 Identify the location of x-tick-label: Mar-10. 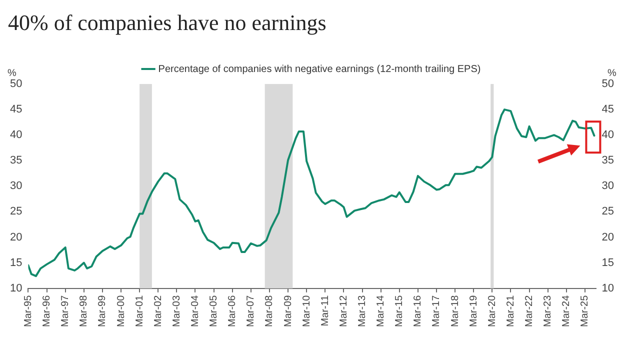
(306, 311).